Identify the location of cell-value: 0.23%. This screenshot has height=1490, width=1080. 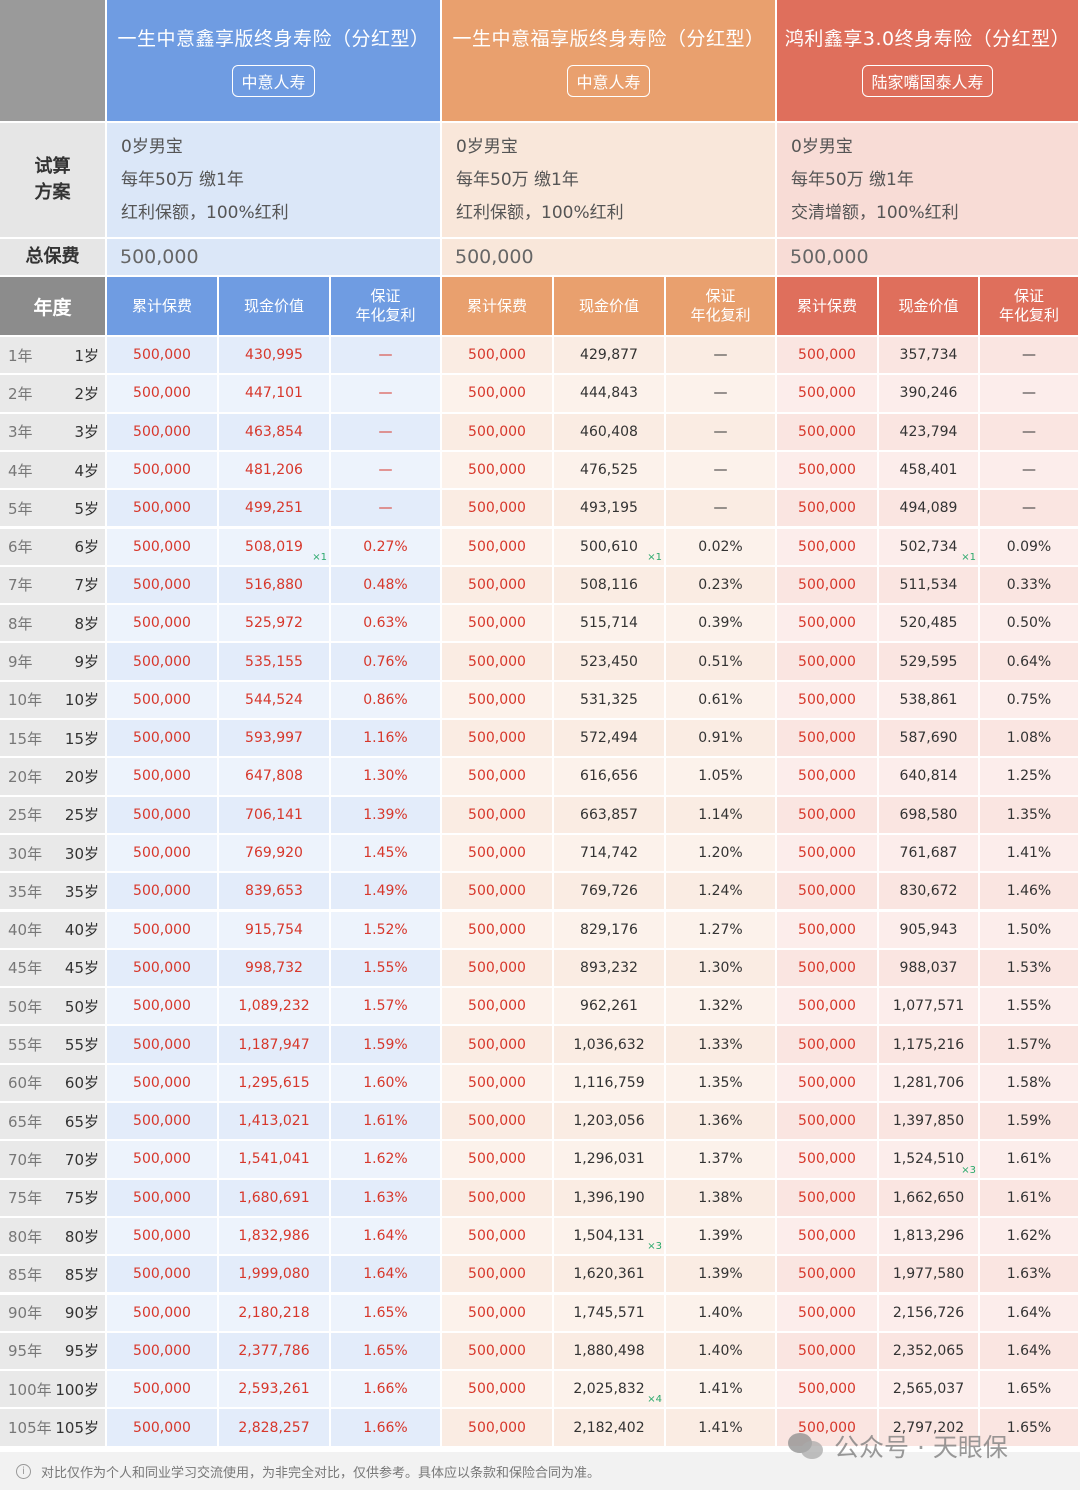
(720, 584).